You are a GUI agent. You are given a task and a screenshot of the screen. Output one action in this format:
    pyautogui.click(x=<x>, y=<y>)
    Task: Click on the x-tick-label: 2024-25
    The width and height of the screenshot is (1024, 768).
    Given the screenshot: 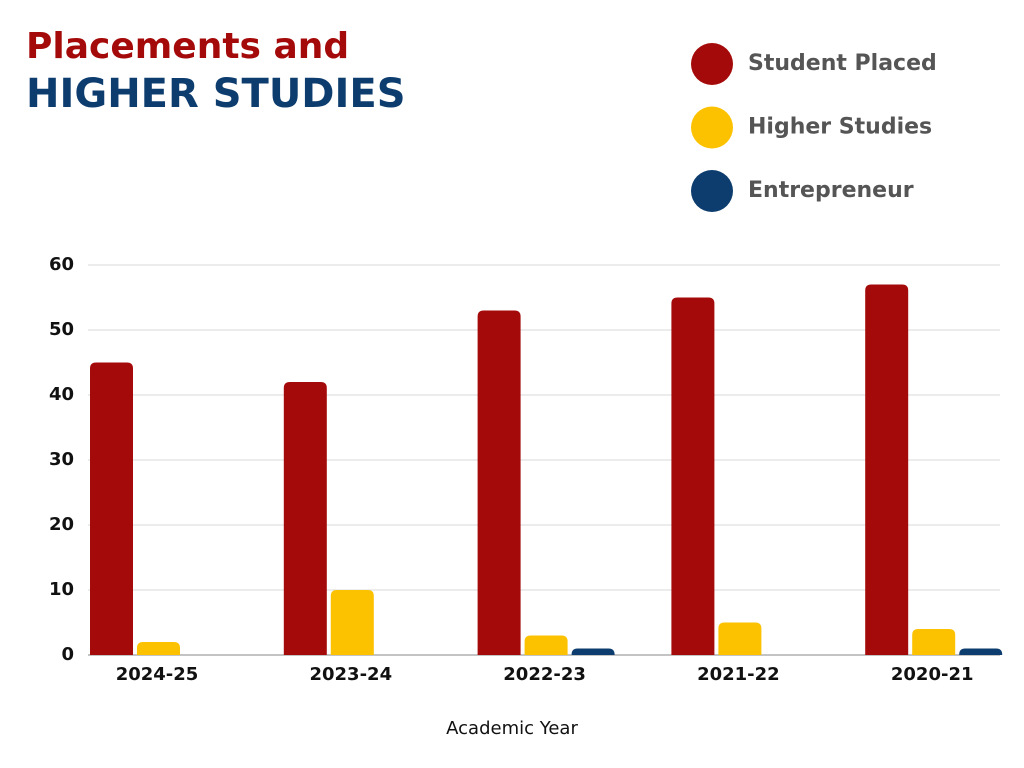 What is the action you would take?
    pyautogui.click(x=157, y=674)
    